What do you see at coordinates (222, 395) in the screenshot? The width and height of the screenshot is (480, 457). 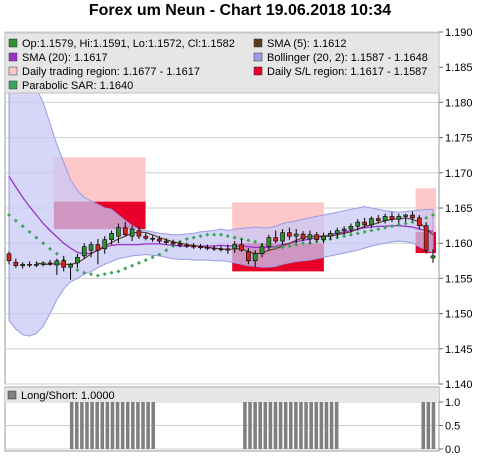 I see `long-short-header` at bounding box center [222, 395].